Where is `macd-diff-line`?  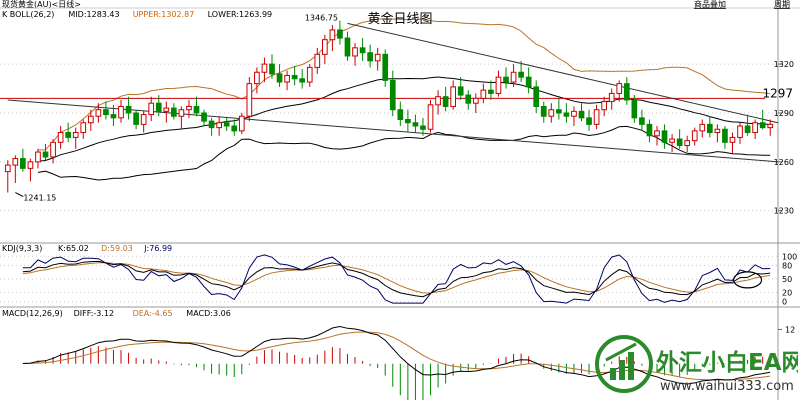 macd-diff-line is located at coordinates (396, 355).